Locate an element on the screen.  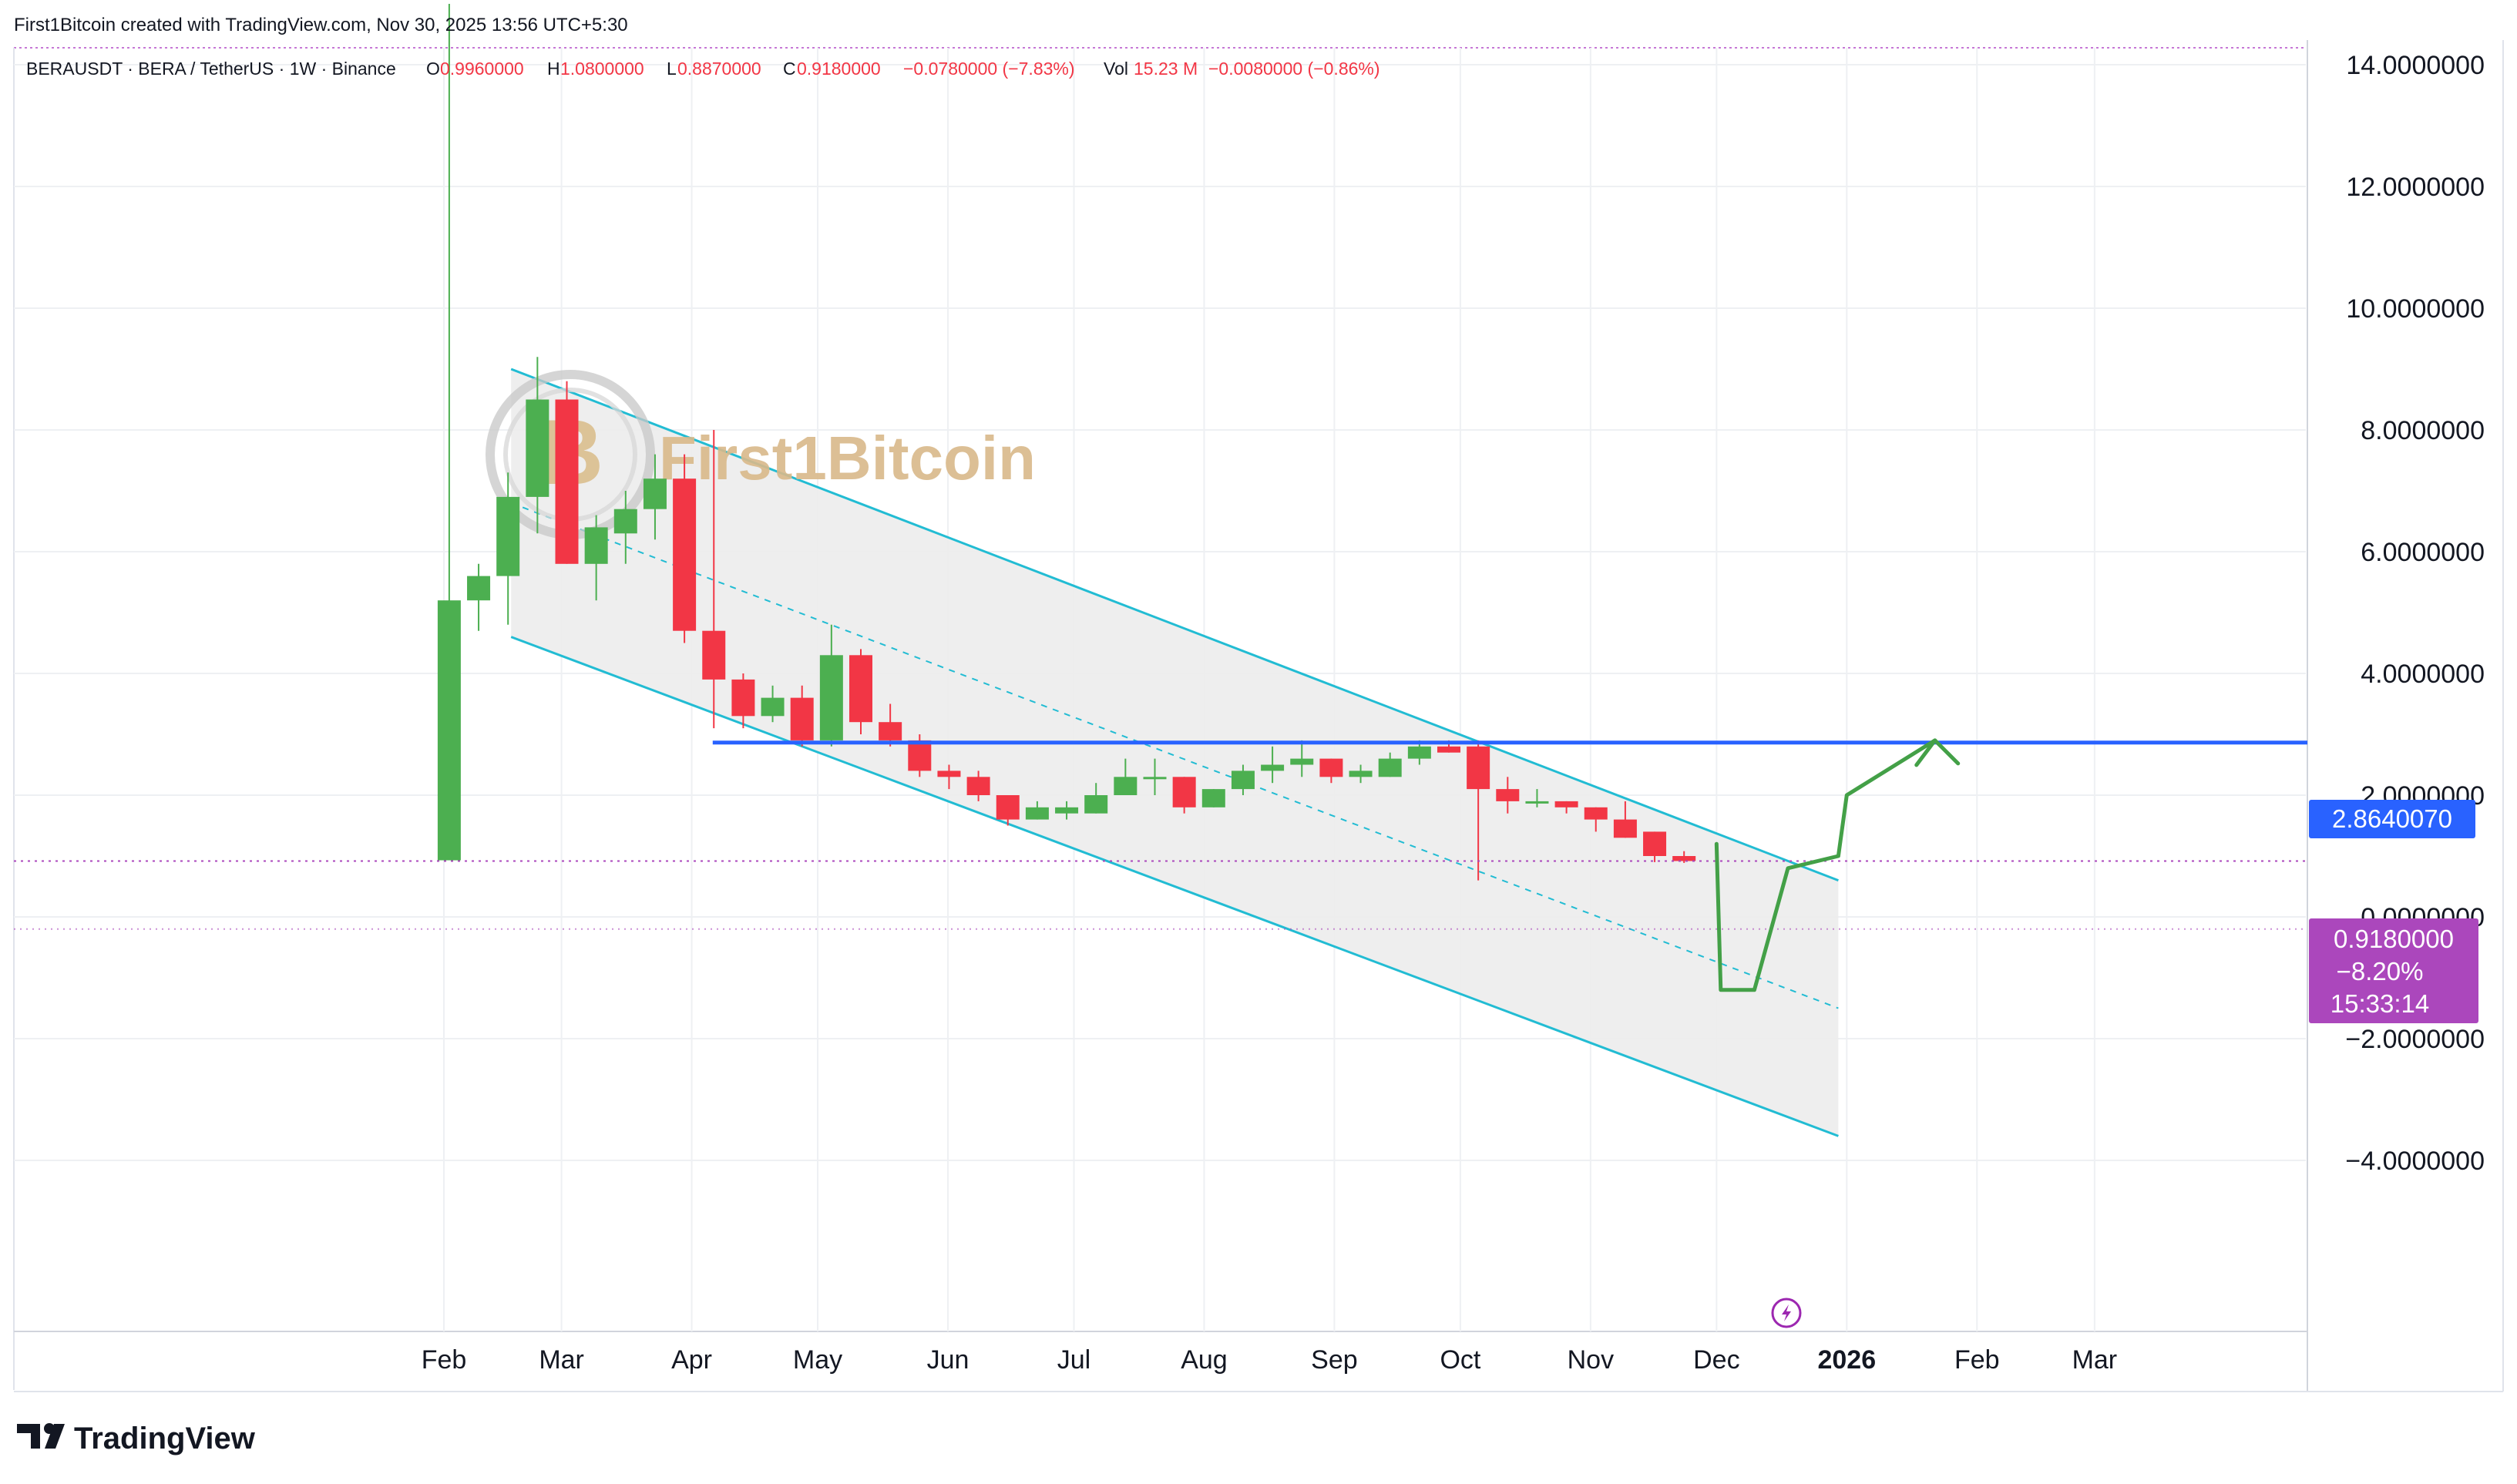
legend-change: −0.0780000 (−7.83%) is located at coordinates (989, 69).